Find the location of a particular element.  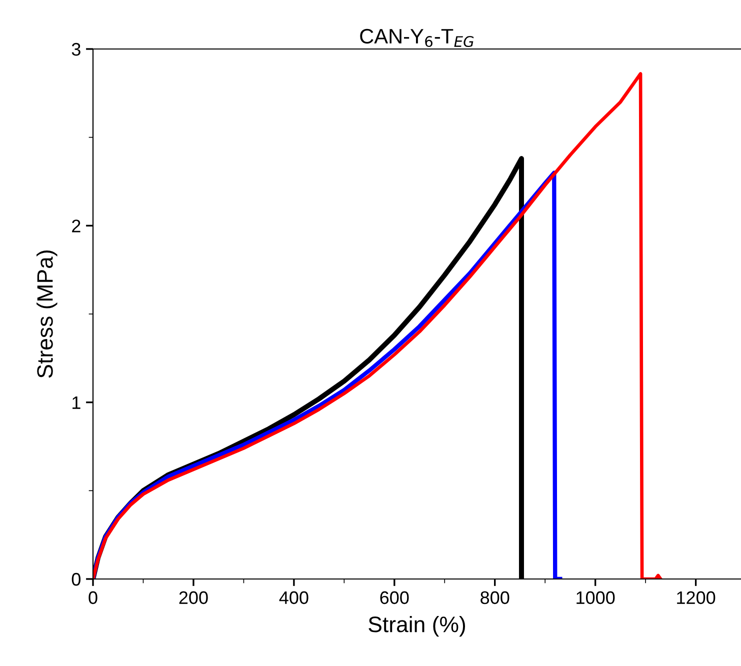

y-tick-label: 0 is located at coordinates (76, 579).